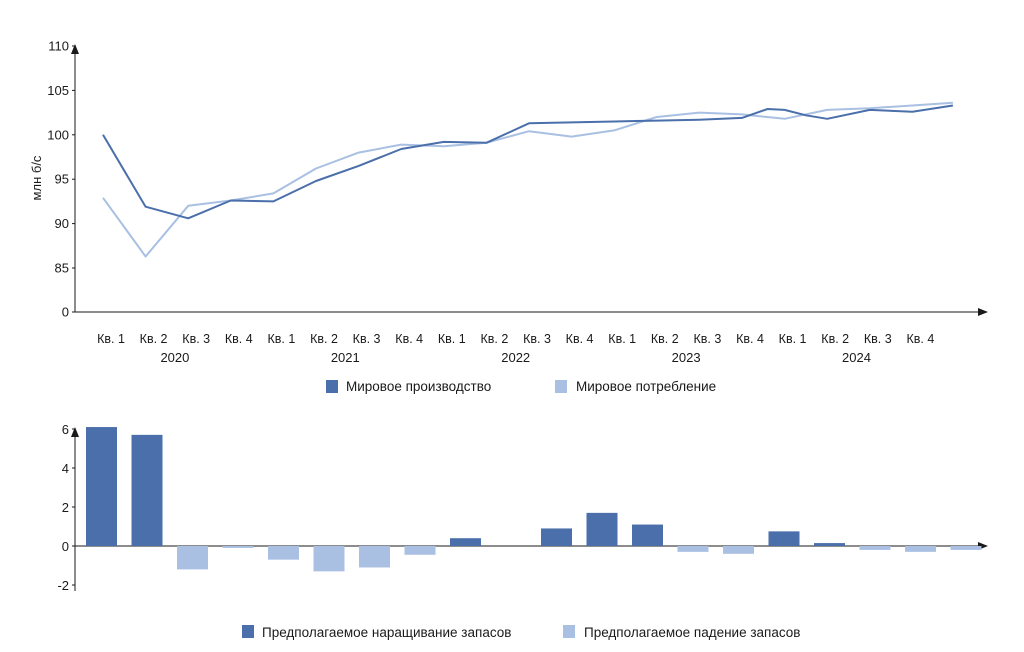 This screenshot has height=652, width=1024. Describe the element at coordinates (386, 632) in the screenshot. I see `legend-label-stock-build: Предполагаемое наращивание запасов` at that location.